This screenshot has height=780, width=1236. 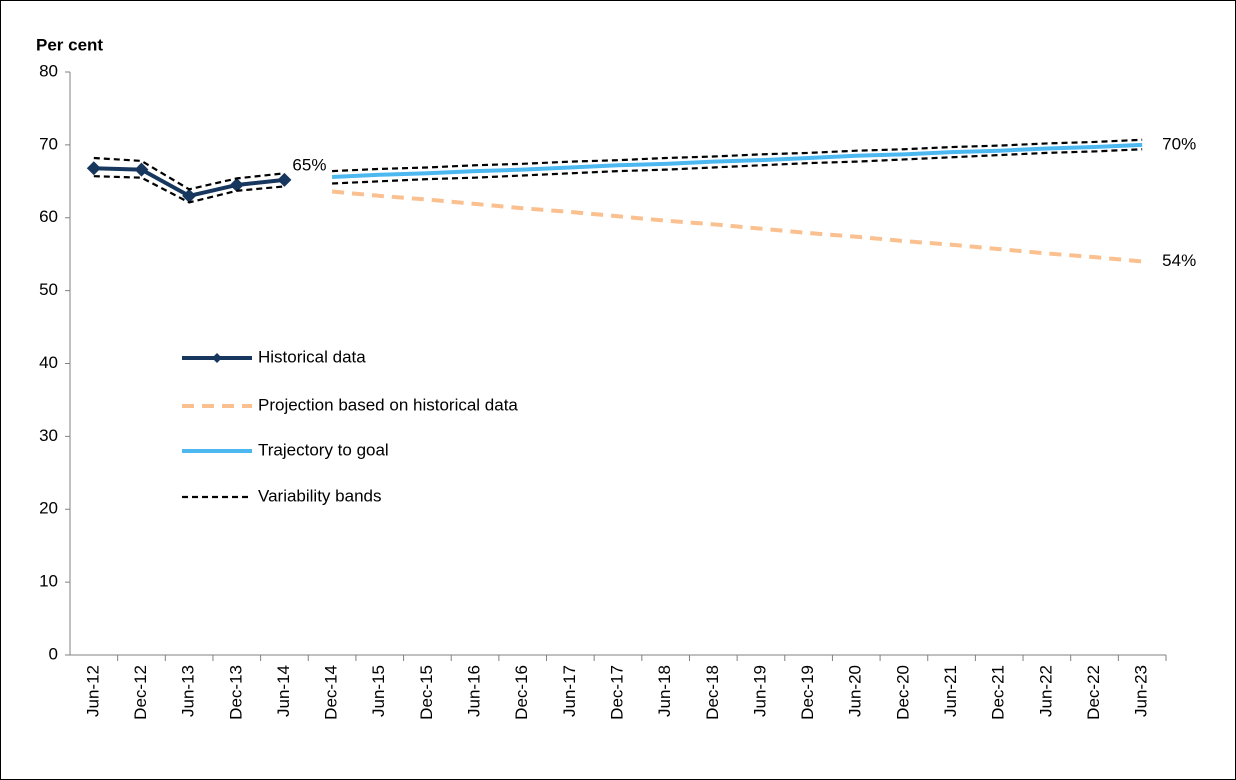 What do you see at coordinates (323, 449) in the screenshot?
I see `legend-label: Trajectory to goal` at bounding box center [323, 449].